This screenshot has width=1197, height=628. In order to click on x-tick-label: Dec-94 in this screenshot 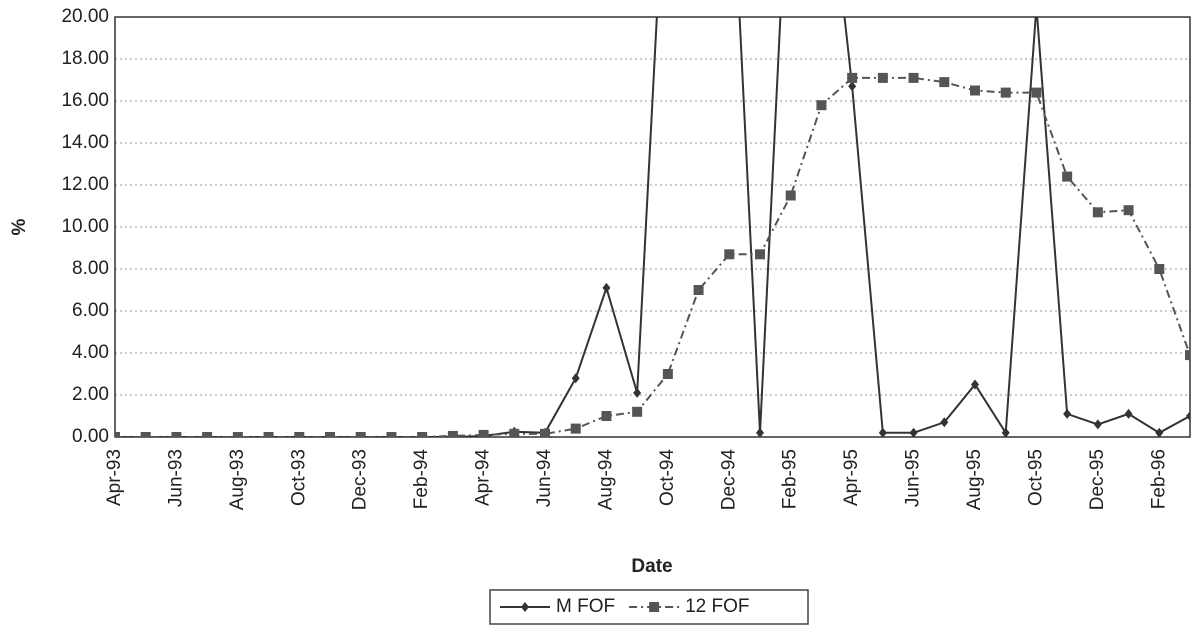, I will do `click(728, 480)`.